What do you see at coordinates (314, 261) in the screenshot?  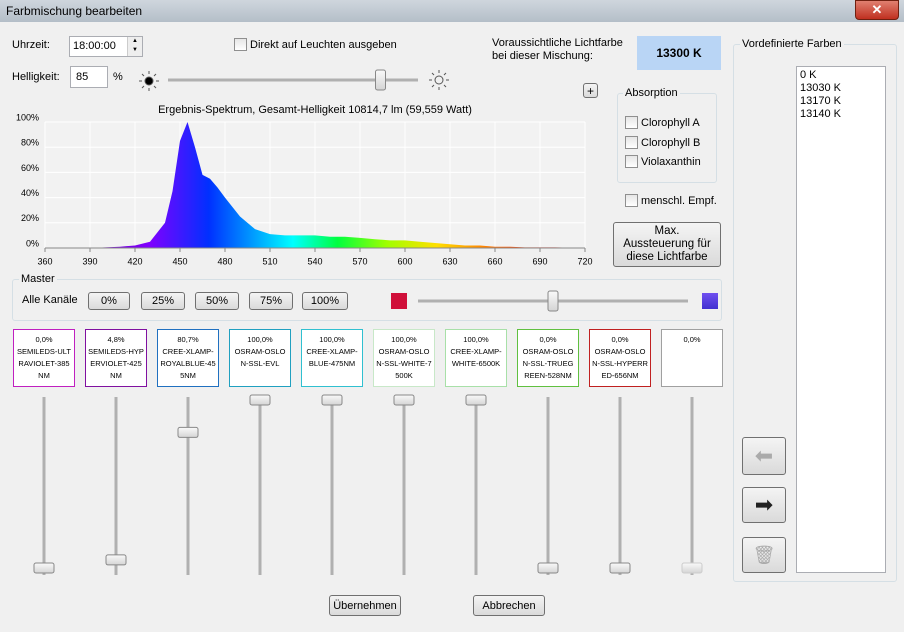 I see `x-tick-label: 540` at bounding box center [314, 261].